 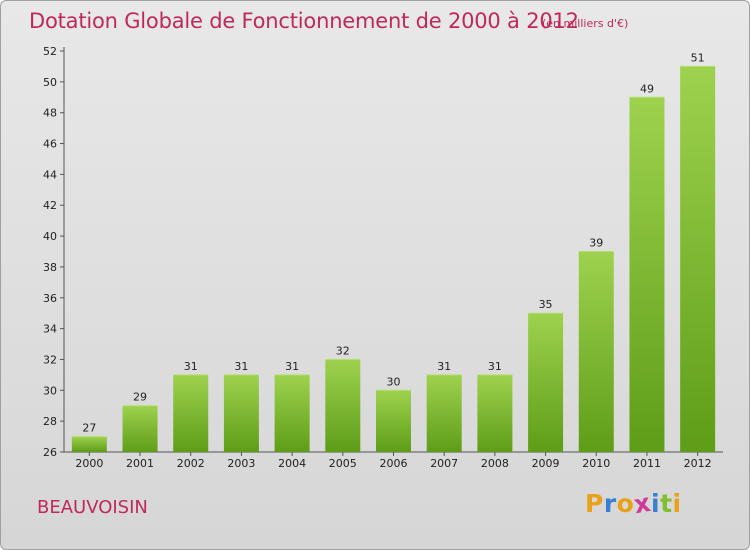 I want to click on chart-subtitle: (en milliers d'€), so click(x=585, y=23).